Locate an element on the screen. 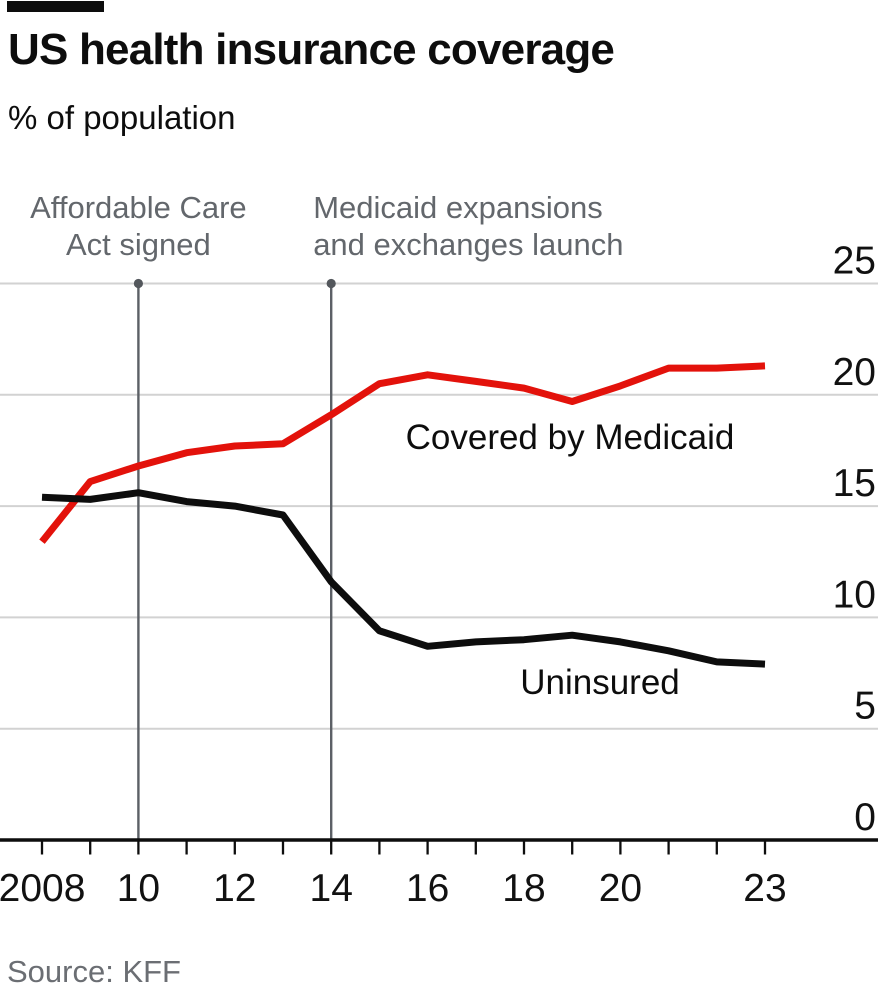 The image size is (878, 1000). annotation-line: Affordable Care is located at coordinates (138, 207).